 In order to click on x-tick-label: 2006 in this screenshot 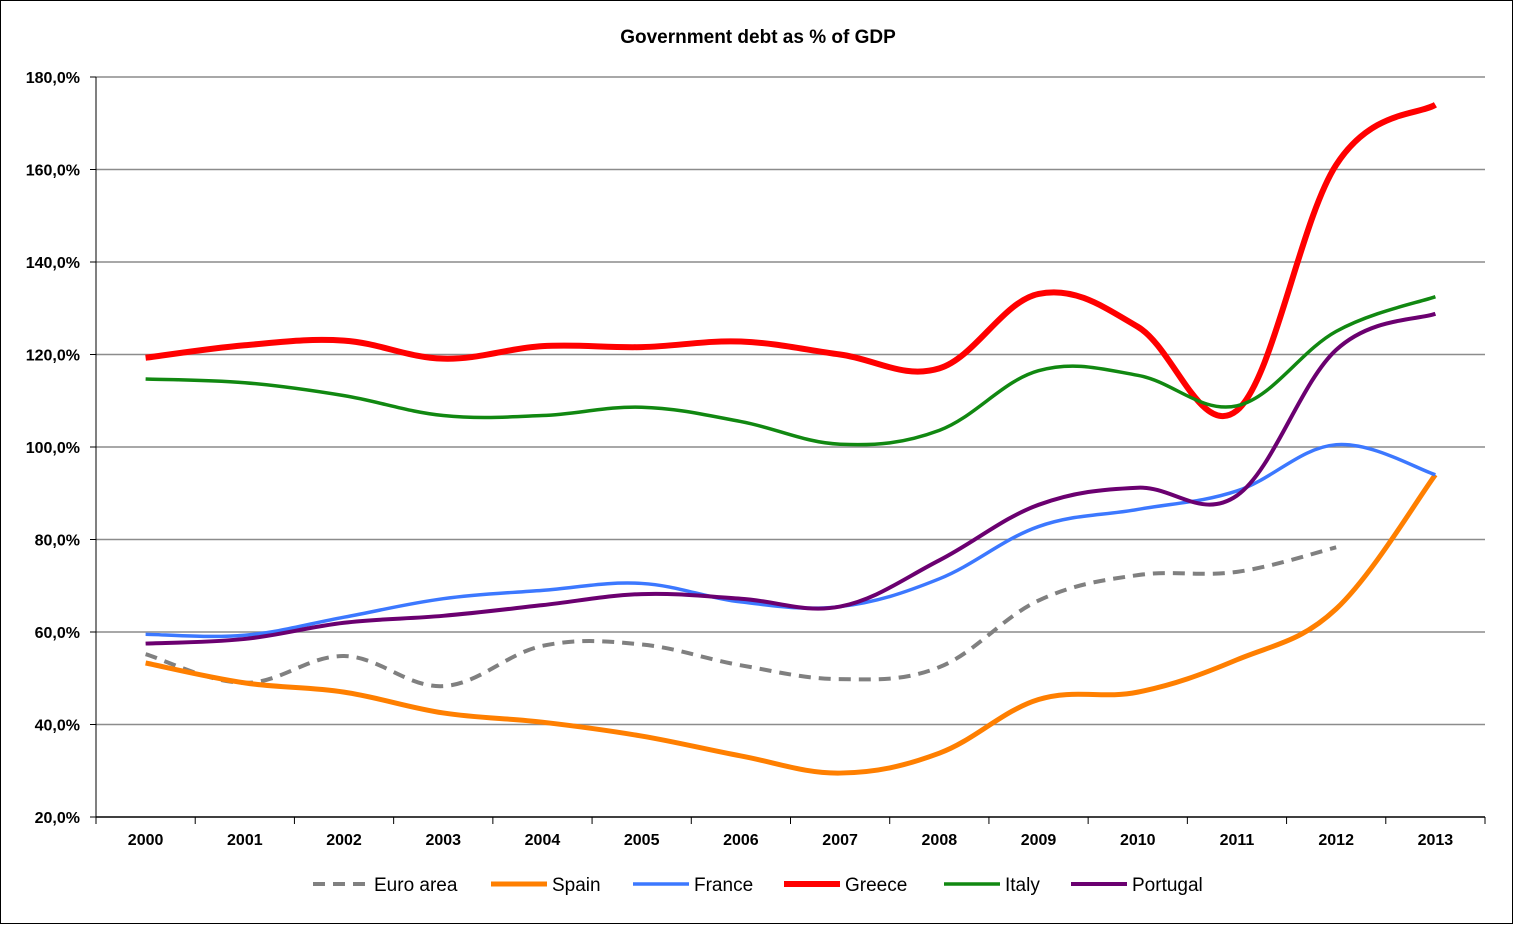, I will do `click(741, 840)`.